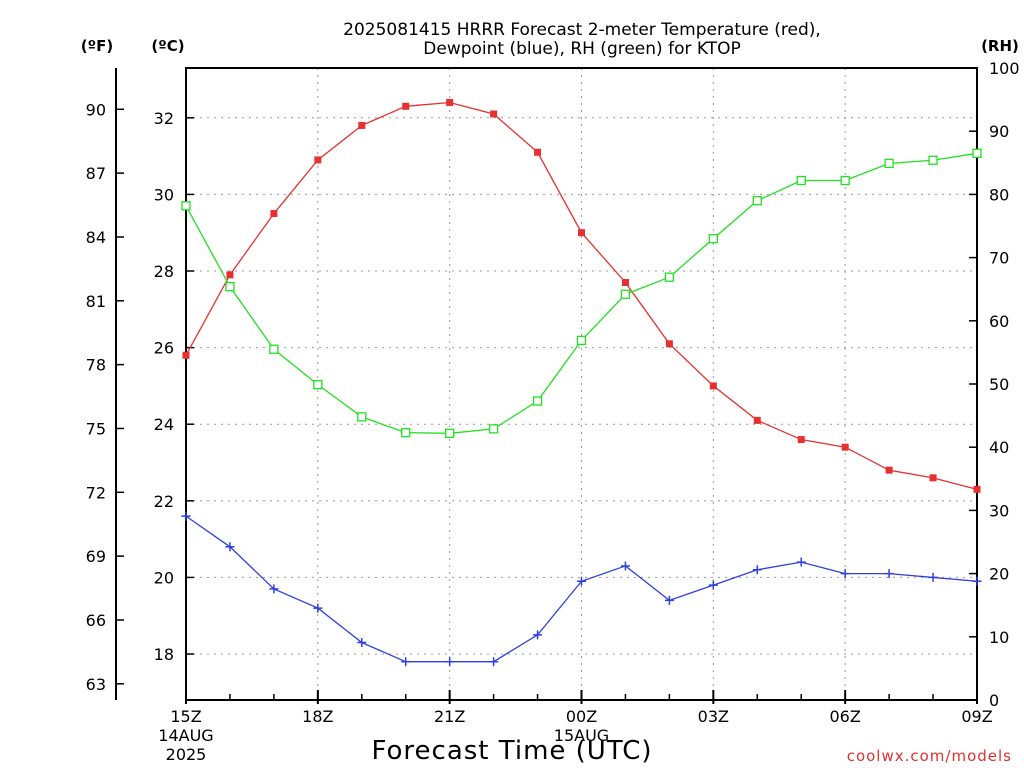  What do you see at coordinates (929, 756) in the screenshot?
I see `credit-text: coolwx.com/models` at bounding box center [929, 756].